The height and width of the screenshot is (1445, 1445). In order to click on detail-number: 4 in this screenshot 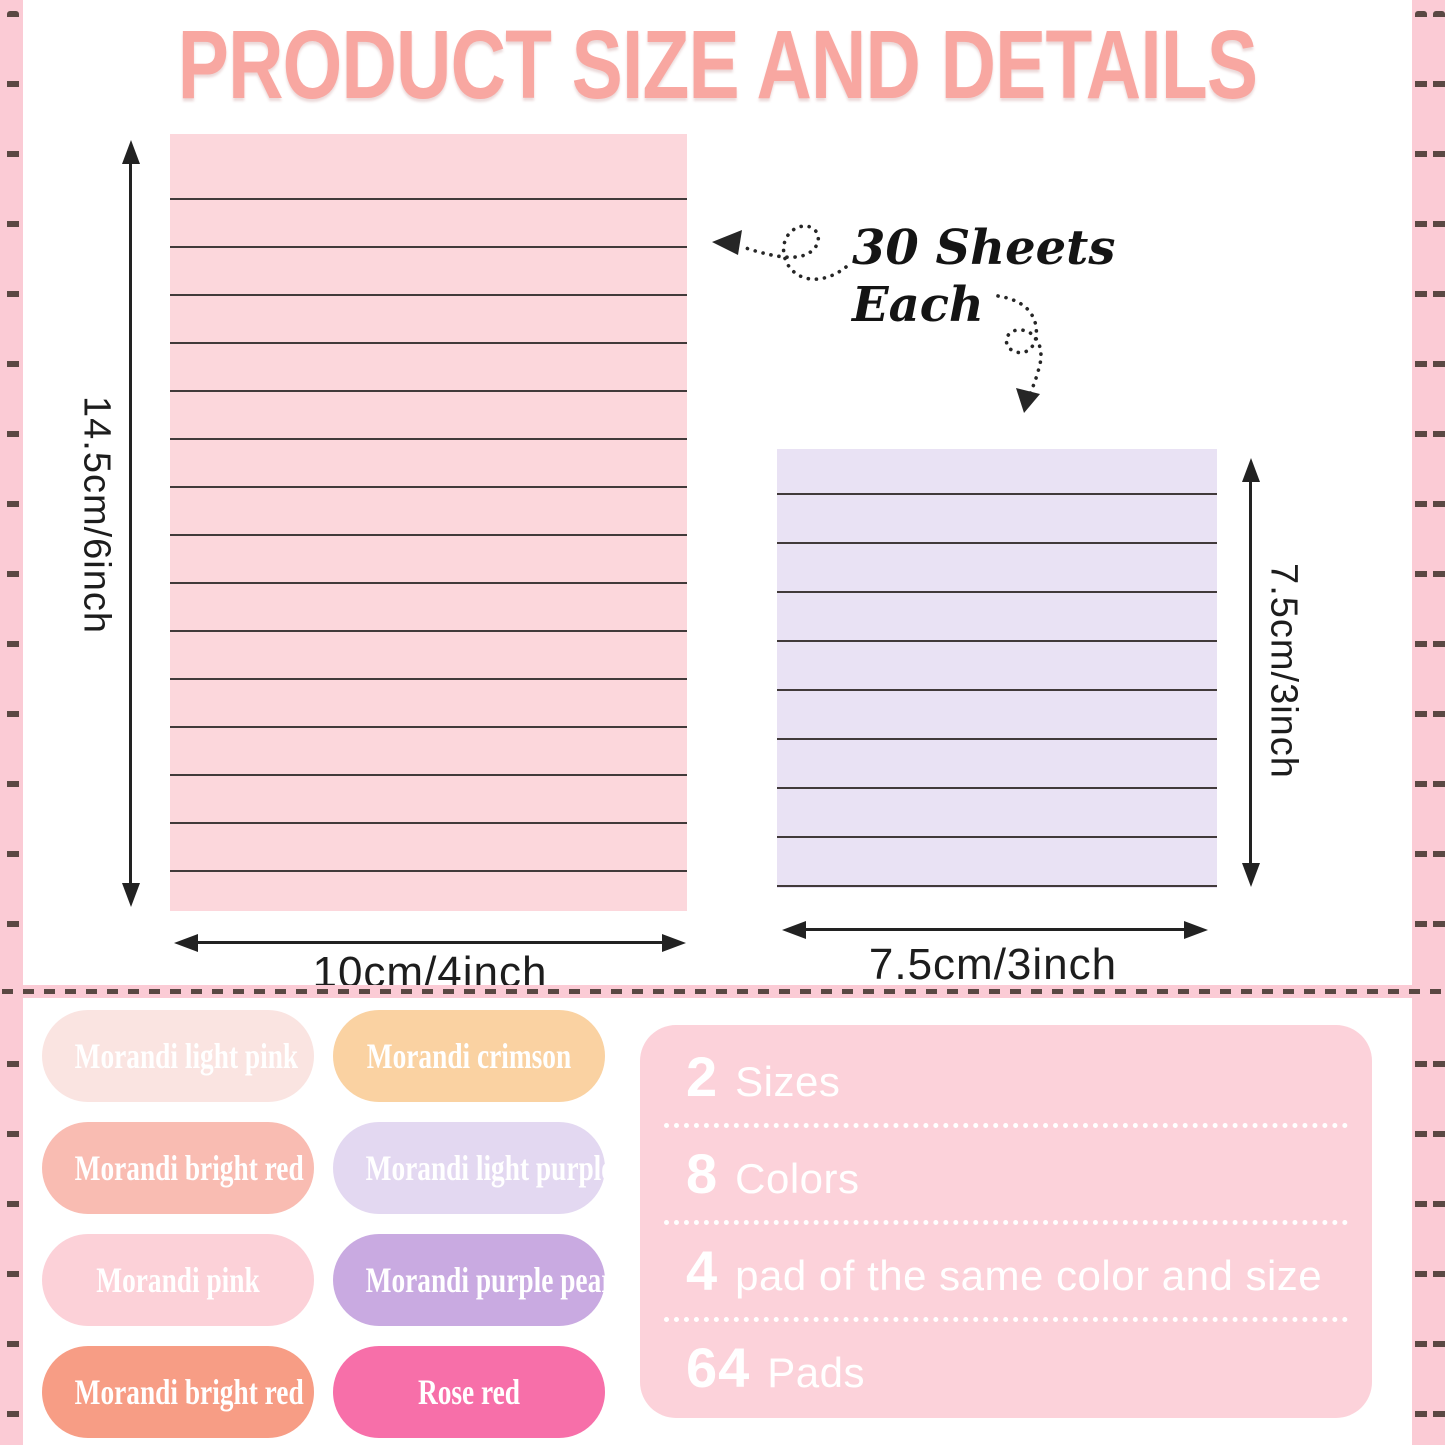, I will do `click(702, 1270)`.